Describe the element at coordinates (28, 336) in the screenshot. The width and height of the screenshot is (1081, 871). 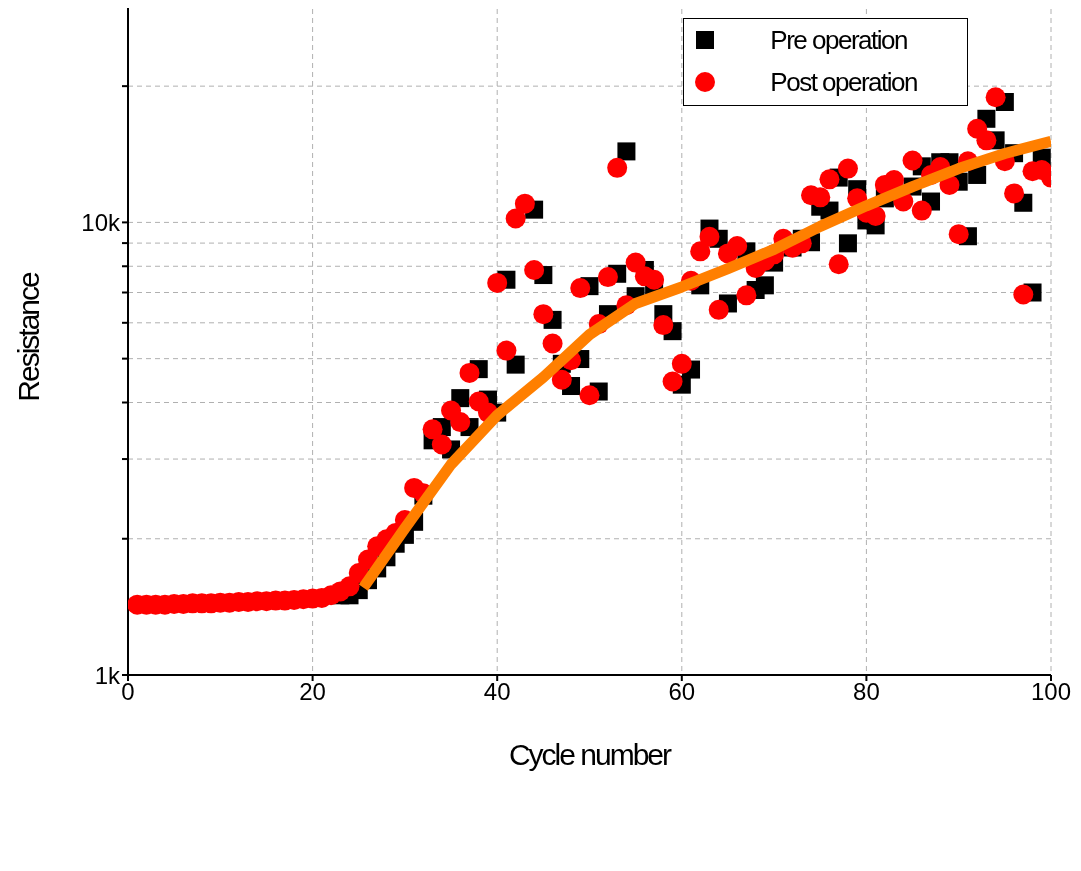
I see `y-axis-title: Resistance` at that location.